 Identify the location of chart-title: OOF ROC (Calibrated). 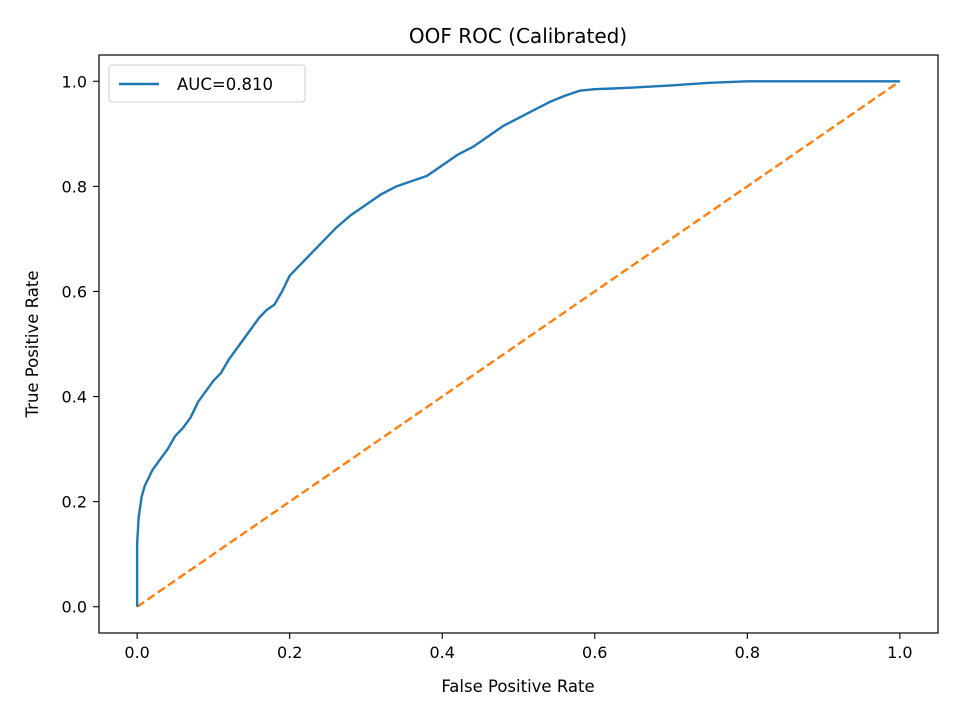
(518, 36).